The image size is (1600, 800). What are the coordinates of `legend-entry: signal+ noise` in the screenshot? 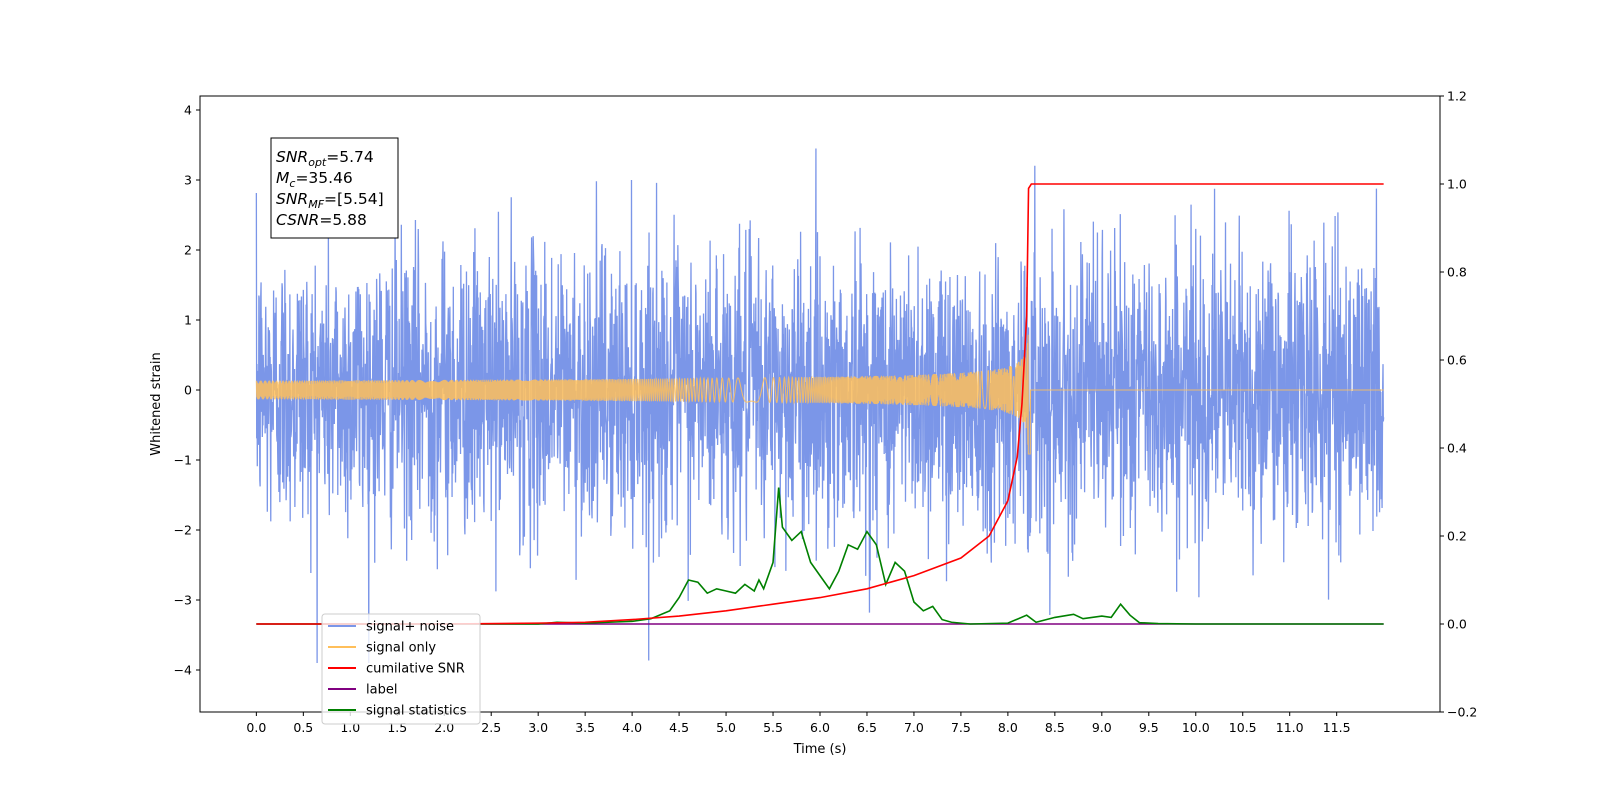 It's located at (410, 627).